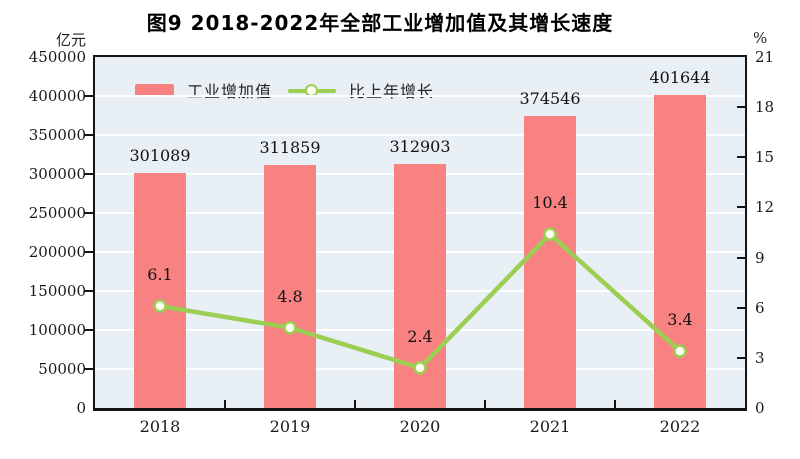 This screenshot has width=800, height=459. What do you see at coordinates (160, 275) in the screenshot?
I see `growth-value-label: 6.1` at bounding box center [160, 275].